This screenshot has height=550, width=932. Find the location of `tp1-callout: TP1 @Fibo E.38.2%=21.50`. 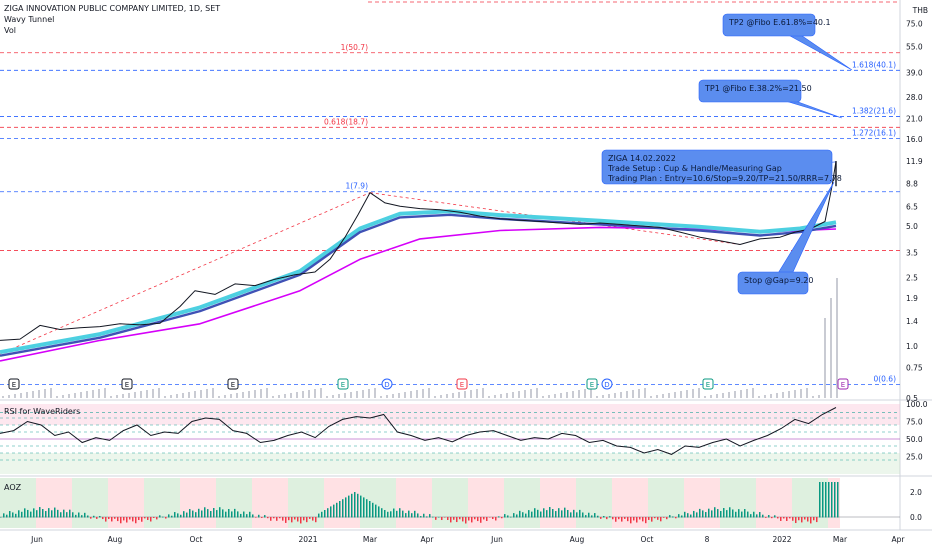

tp1-callout: TP1 @Fibo E.38.2%=21.50 is located at coordinates (770, 99).